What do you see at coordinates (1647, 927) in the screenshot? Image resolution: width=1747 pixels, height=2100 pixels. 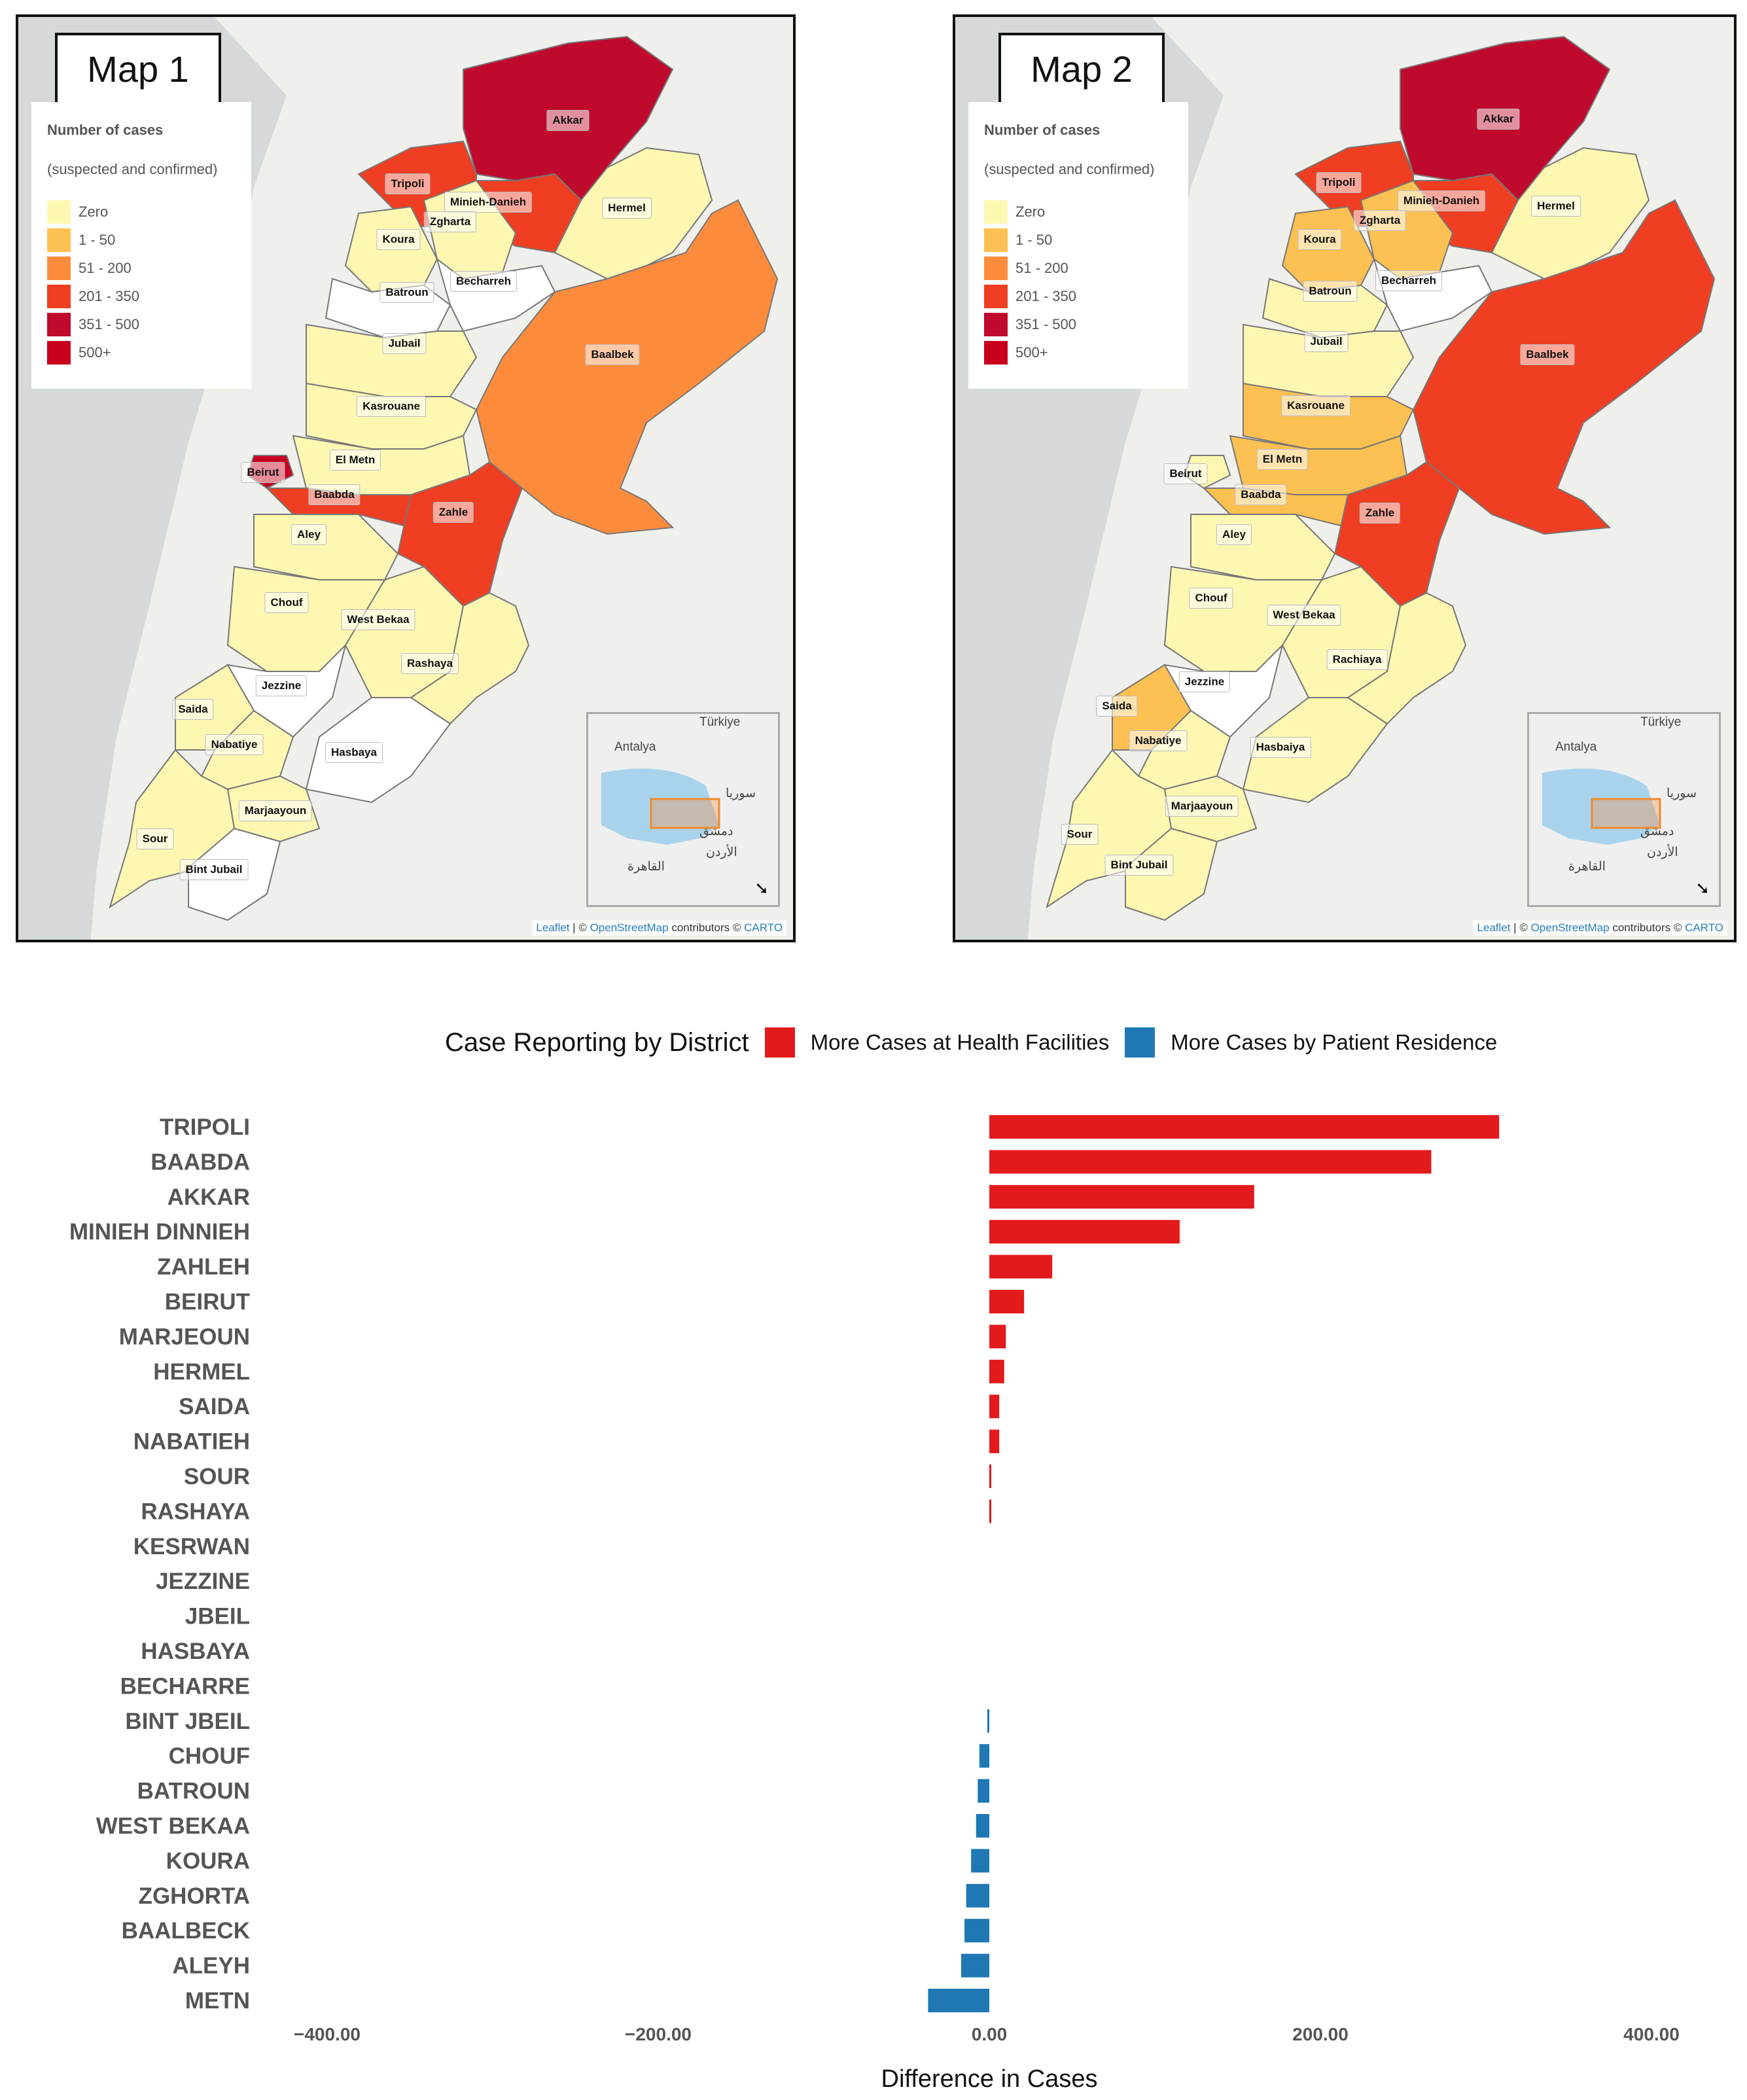 I see `attribution-text: contributors ©` at bounding box center [1647, 927].